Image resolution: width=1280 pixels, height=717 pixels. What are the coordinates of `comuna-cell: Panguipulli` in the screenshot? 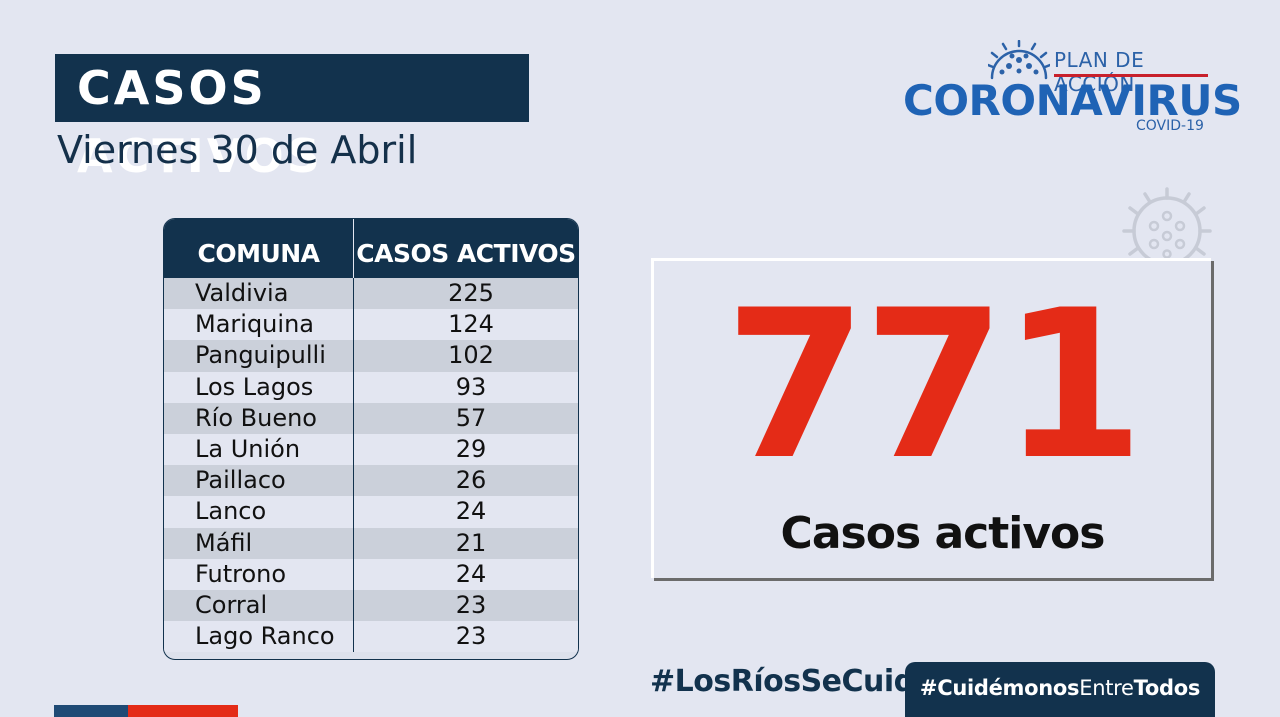 It's located at (259, 356).